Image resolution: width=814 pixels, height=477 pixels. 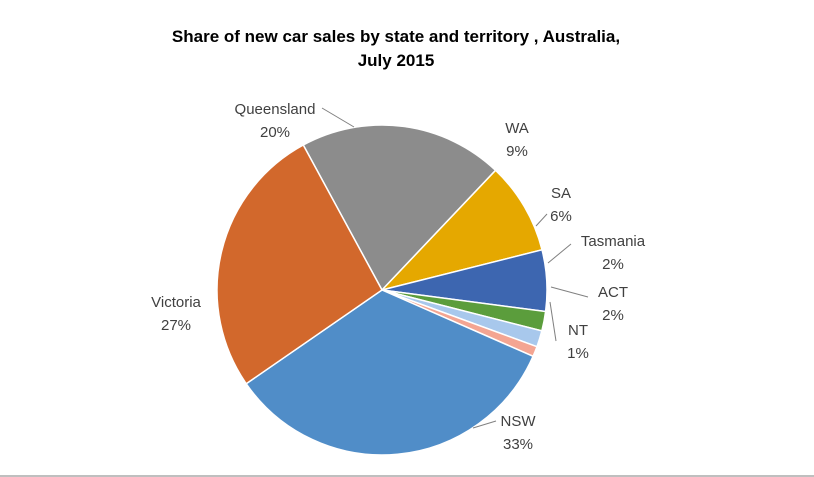 What do you see at coordinates (484, 424) in the screenshot?
I see `leader-line-nsw` at bounding box center [484, 424].